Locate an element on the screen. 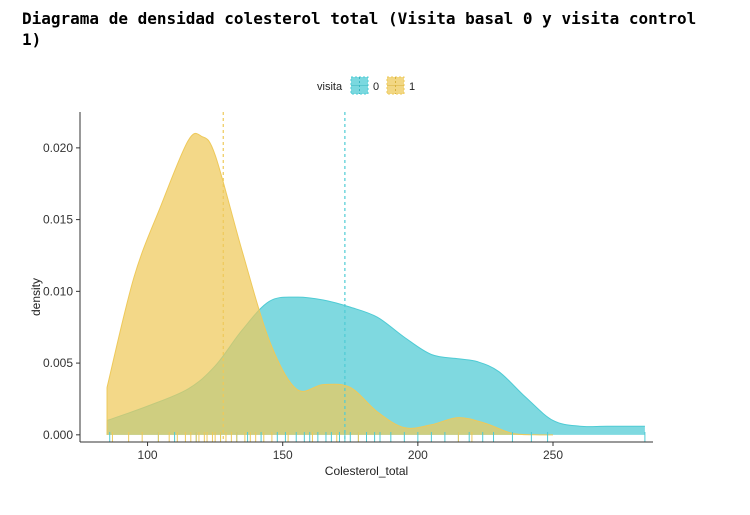  legend-label-0: 0 is located at coordinates (376, 87).